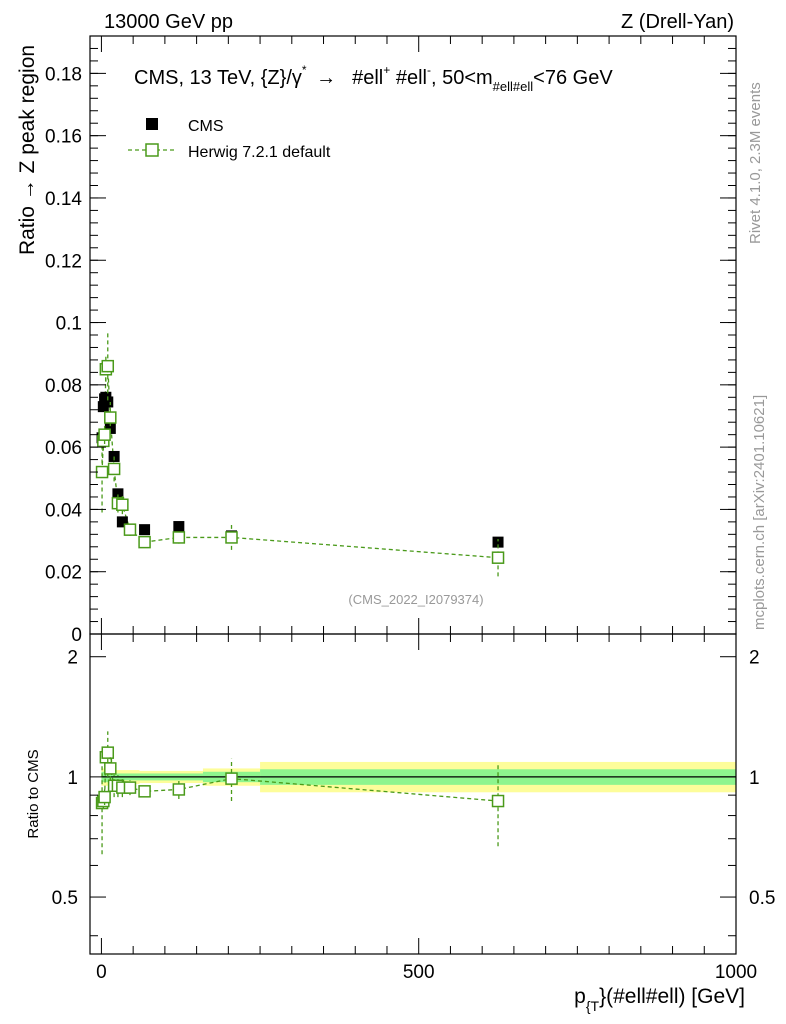  What do you see at coordinates (754, 658) in the screenshot?
I see `ratio-ytick-label-right: 2` at bounding box center [754, 658].